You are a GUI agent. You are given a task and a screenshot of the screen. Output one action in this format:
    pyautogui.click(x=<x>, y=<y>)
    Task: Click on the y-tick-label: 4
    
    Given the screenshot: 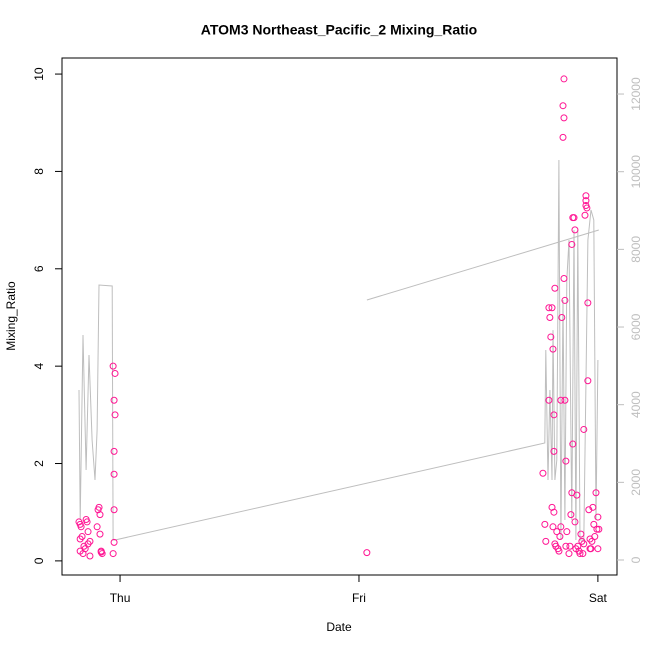 What is the action you would take?
    pyautogui.click(x=39, y=365)
    